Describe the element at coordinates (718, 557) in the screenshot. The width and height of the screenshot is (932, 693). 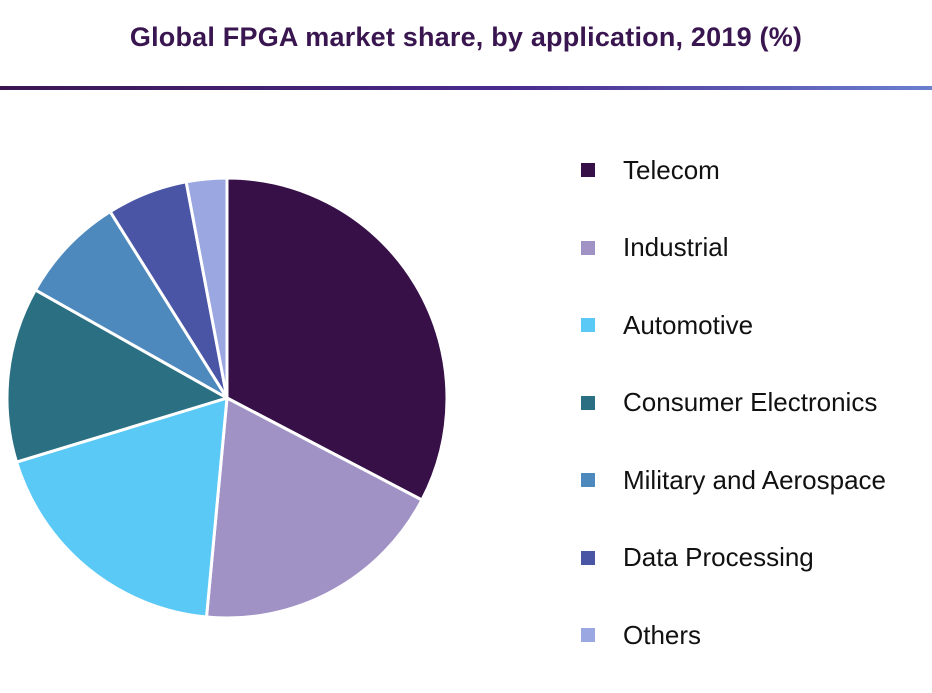
I see `legend-label: Data Processing` at that location.